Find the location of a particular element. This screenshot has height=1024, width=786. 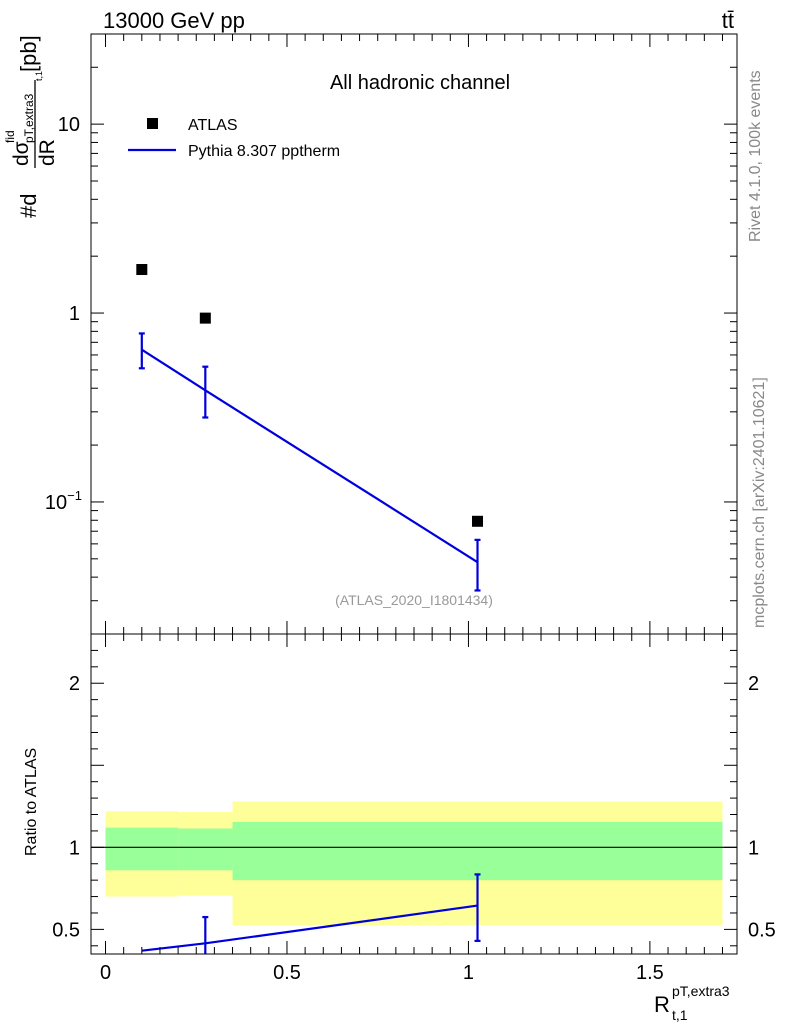

ratio-y-tick-label-right: 1 is located at coordinates (753, 848).